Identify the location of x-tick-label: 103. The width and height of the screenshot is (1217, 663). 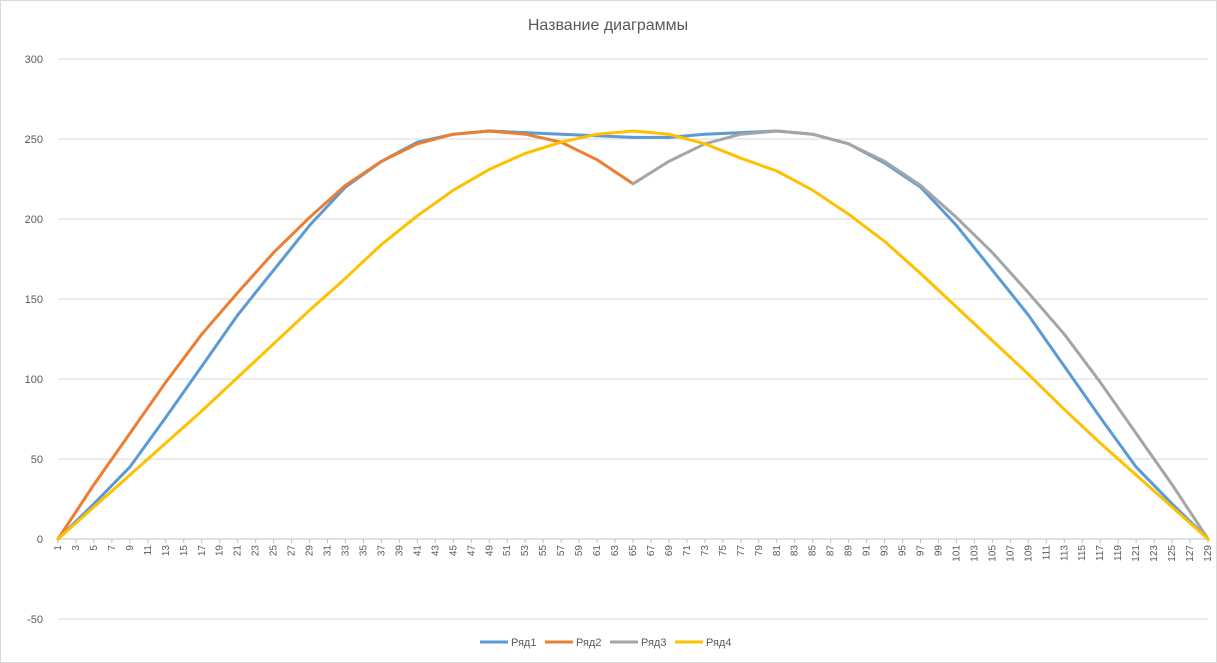
(974, 553).